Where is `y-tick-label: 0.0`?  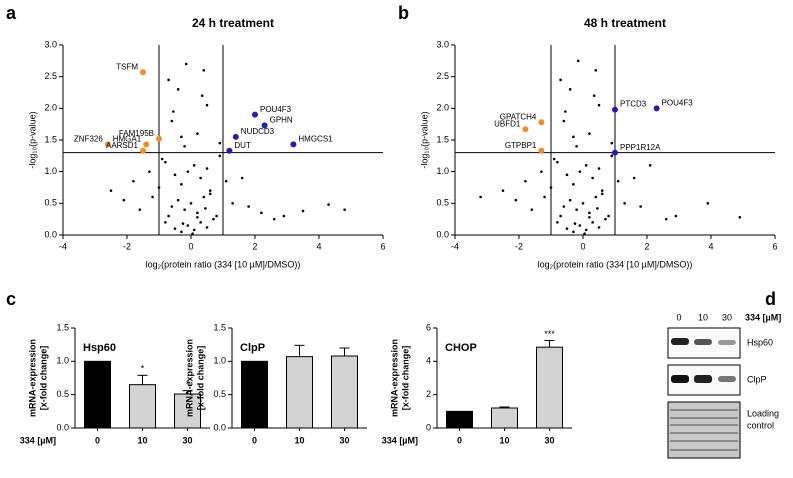 y-tick-label: 0.0 is located at coordinates (442, 234).